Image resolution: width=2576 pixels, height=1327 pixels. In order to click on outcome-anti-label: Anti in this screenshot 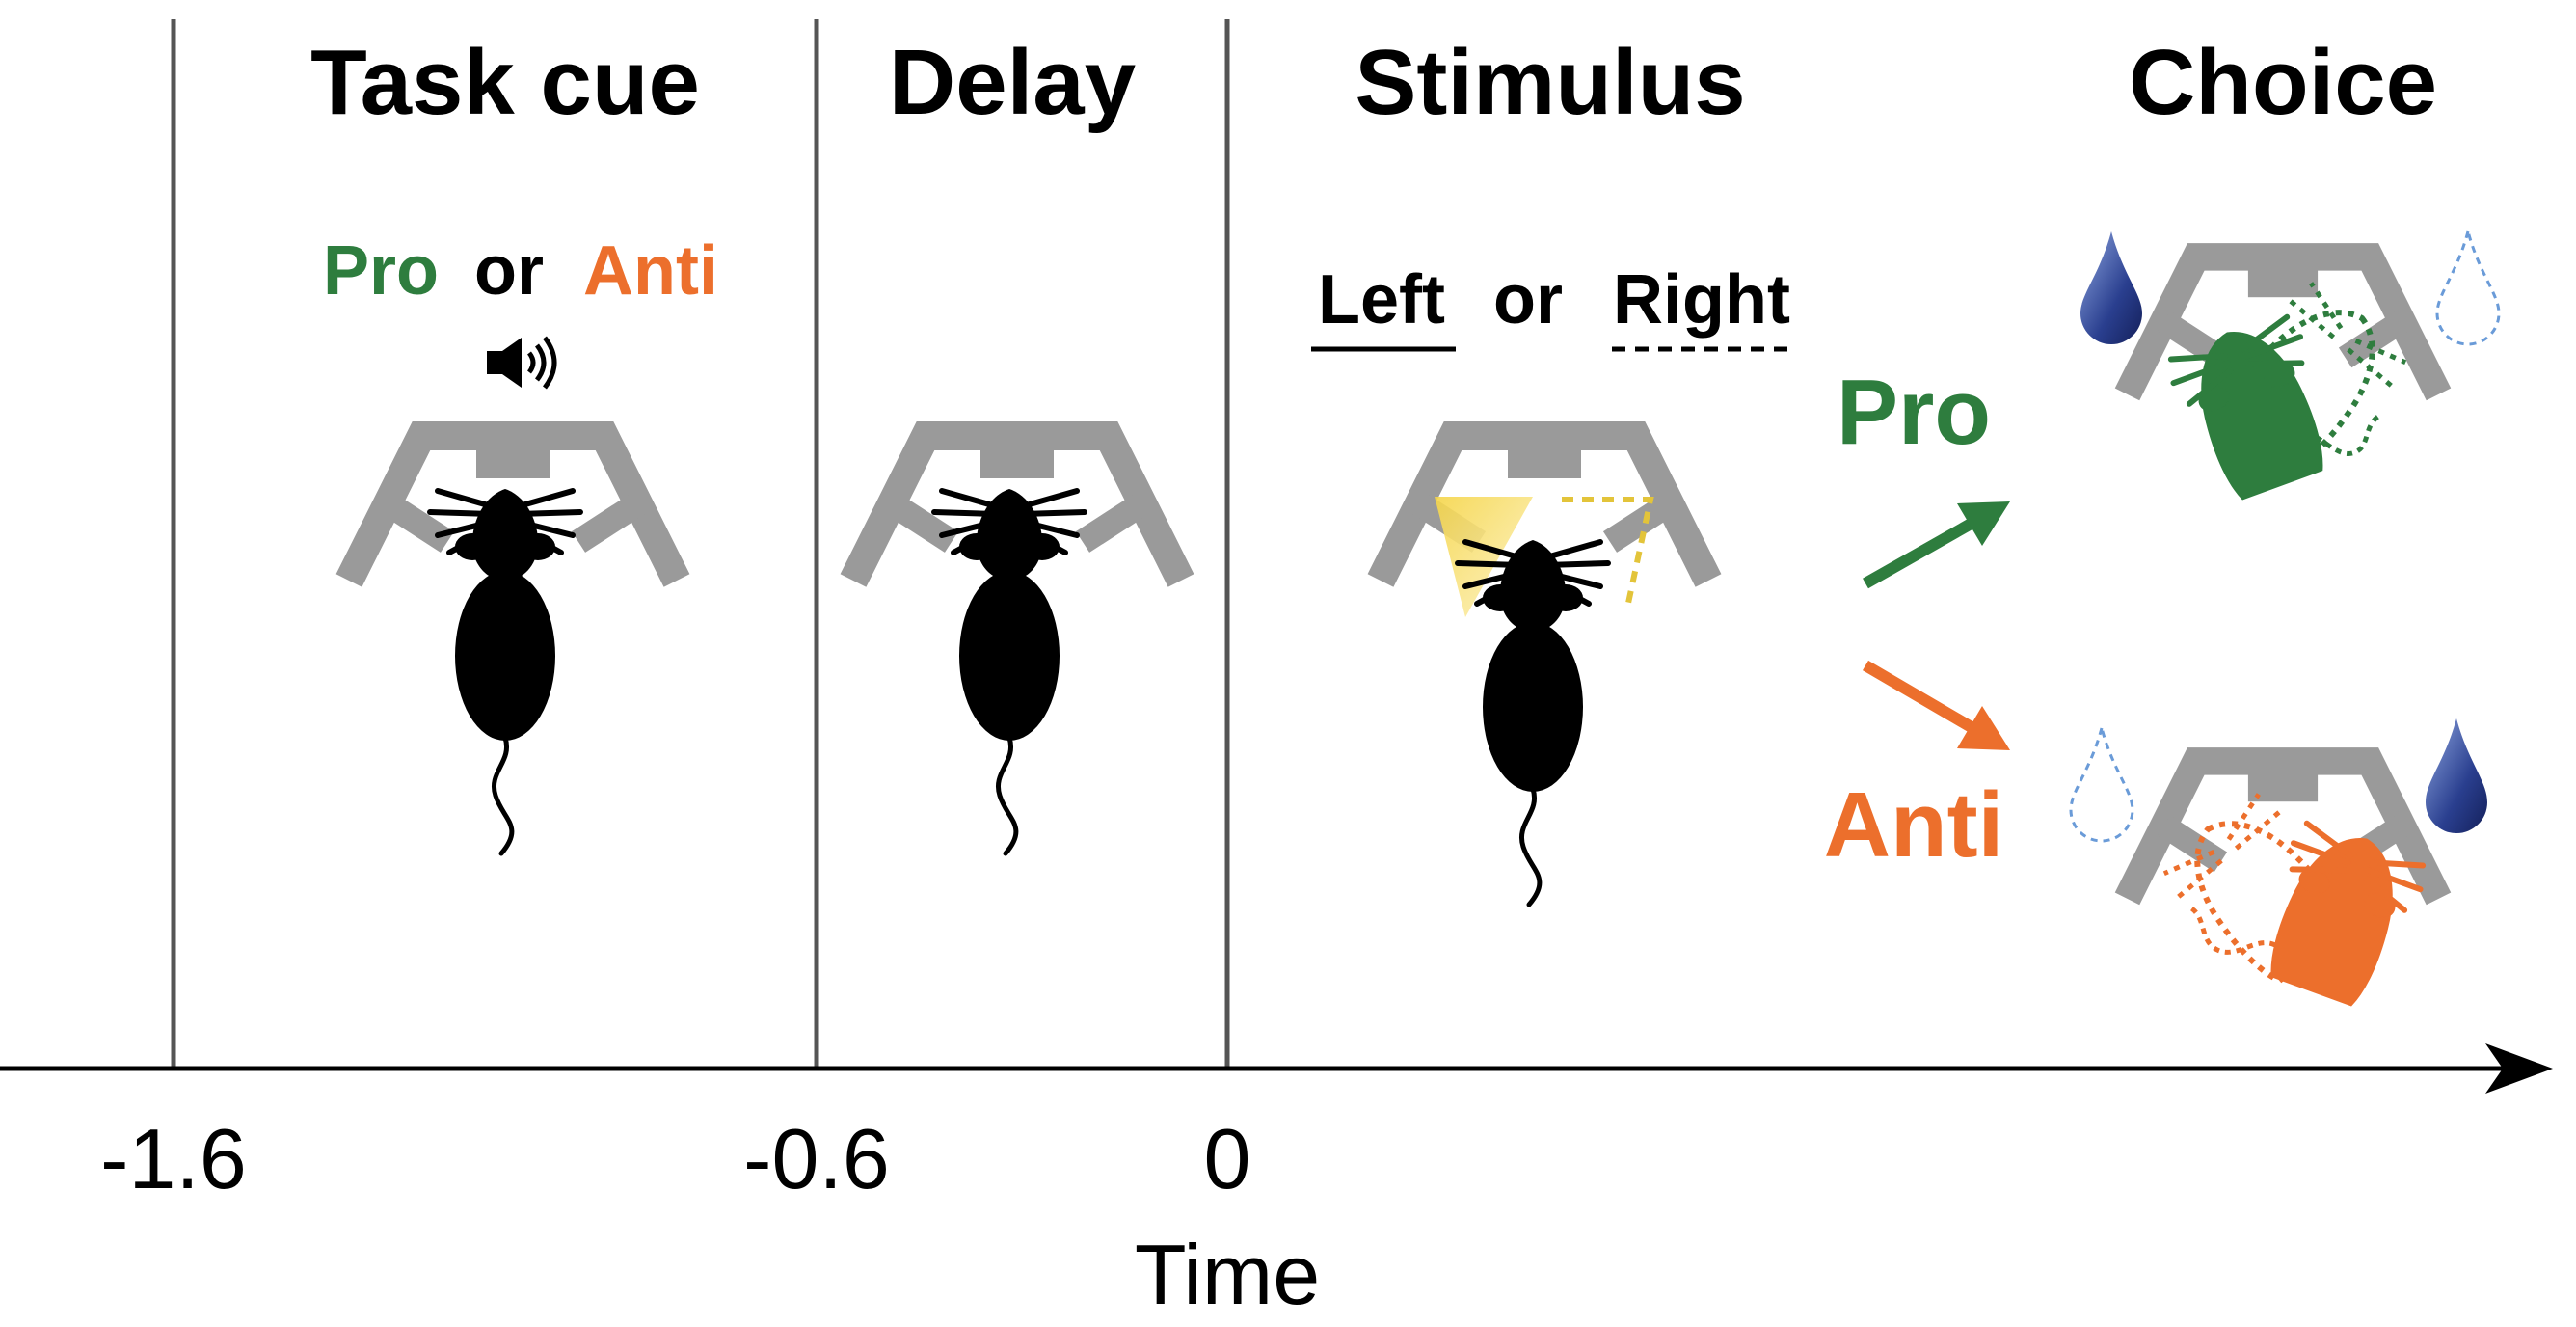, I will do `click(1914, 825)`.